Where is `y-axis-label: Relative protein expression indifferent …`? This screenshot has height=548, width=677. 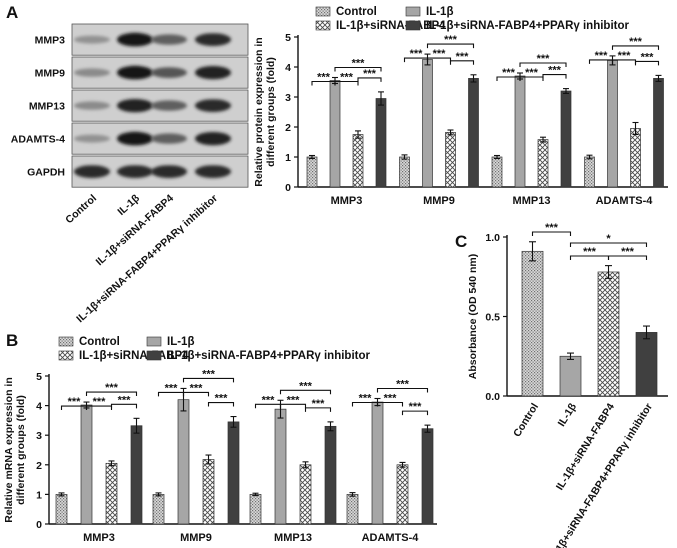 y-axis-label: Relative protein expression indifferent … is located at coordinates (265, 111).